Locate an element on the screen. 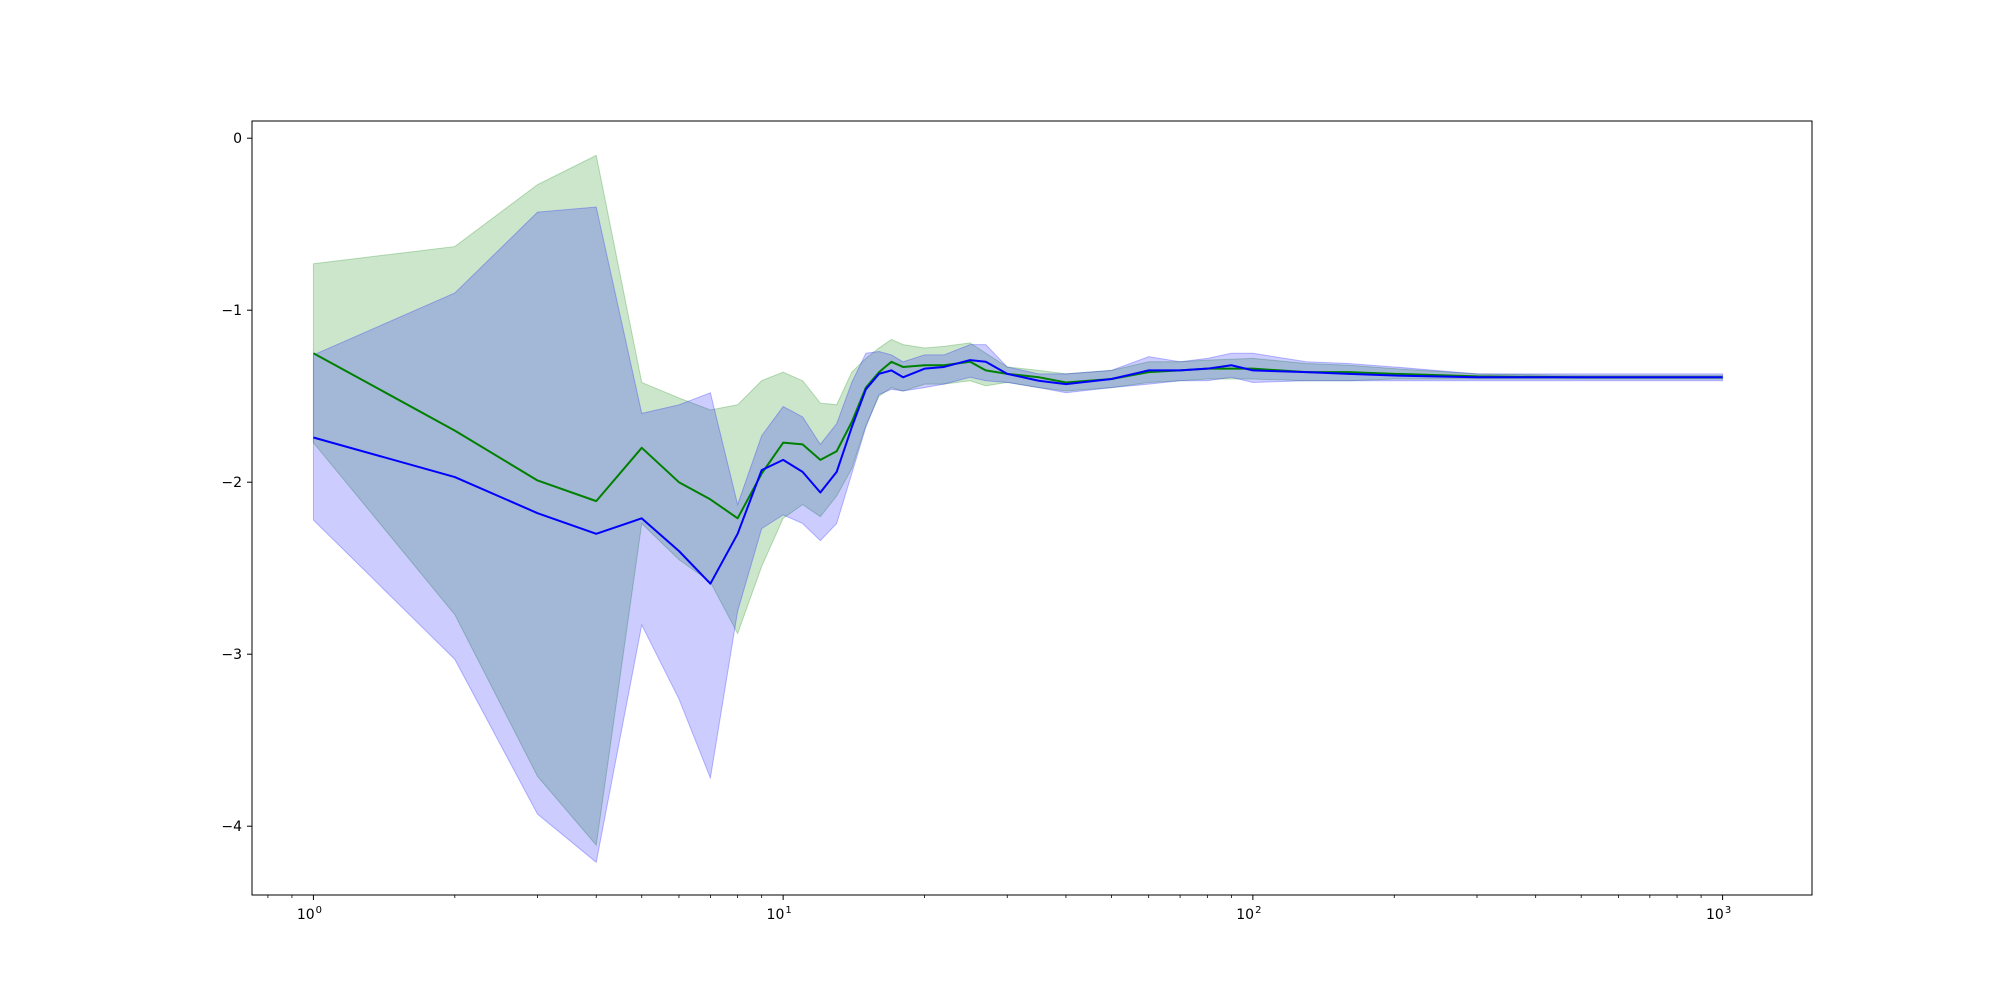  y-tick-label: −2 is located at coordinates (231, 483).